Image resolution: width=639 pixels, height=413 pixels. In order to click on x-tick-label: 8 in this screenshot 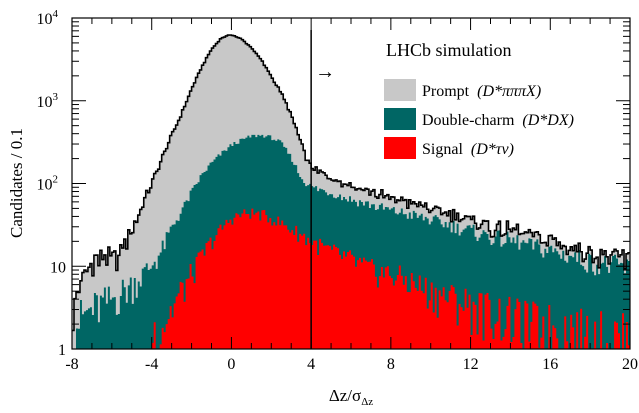, I will do `click(391, 364)`.